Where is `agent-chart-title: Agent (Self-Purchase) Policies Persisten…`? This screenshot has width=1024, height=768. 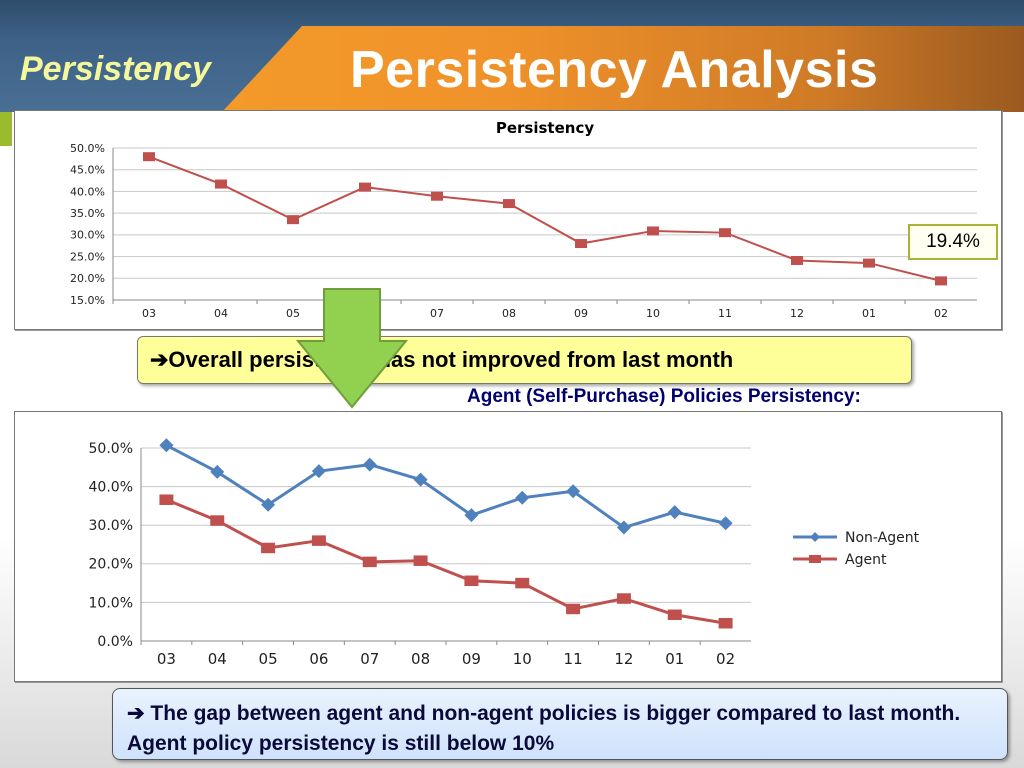 agent-chart-title: Agent (Self-Purchase) Policies Persisten… is located at coordinates (664, 396).